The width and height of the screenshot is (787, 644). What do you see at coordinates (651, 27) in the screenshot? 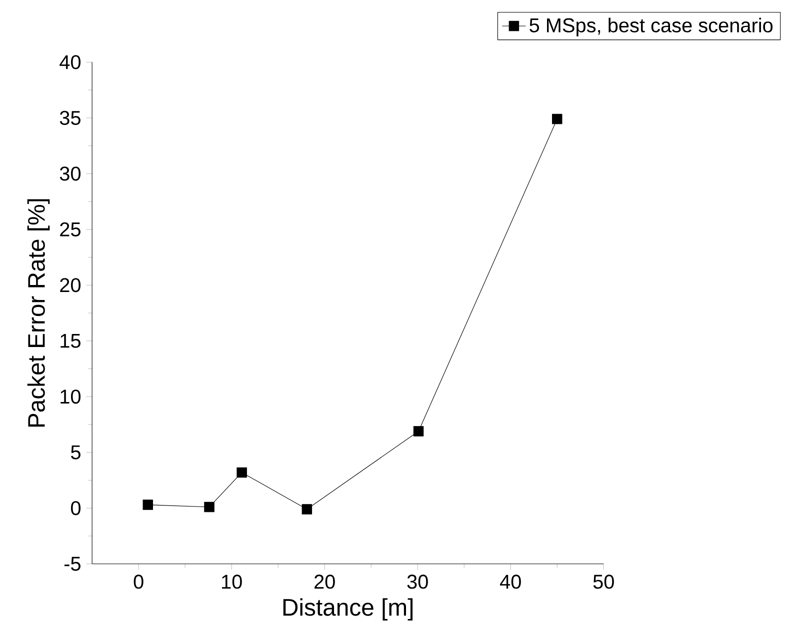
I see `legend-label: 5 MSps, best case scenario` at bounding box center [651, 27].